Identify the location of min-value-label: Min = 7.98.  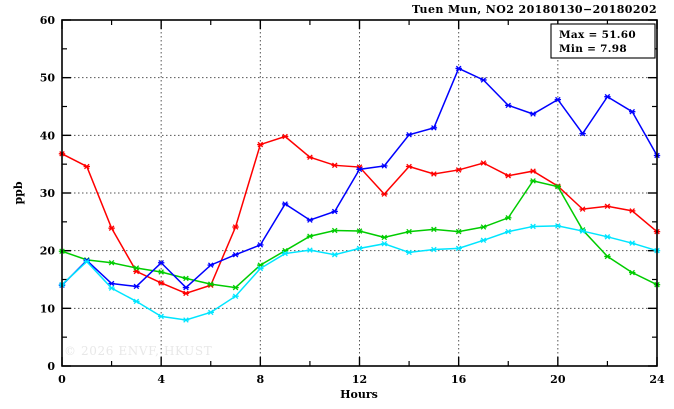
(593, 49).